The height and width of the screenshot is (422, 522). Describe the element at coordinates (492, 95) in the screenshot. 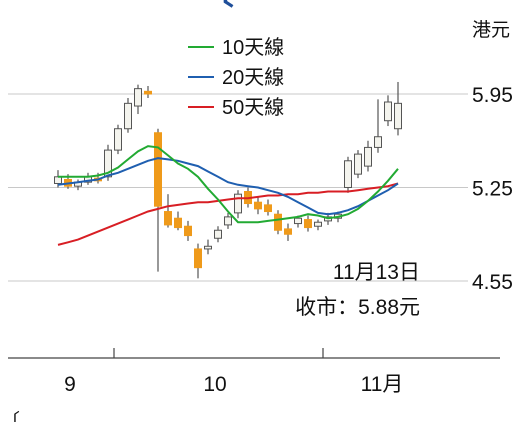

I see `y-tick-label-upper: 5.95` at that location.